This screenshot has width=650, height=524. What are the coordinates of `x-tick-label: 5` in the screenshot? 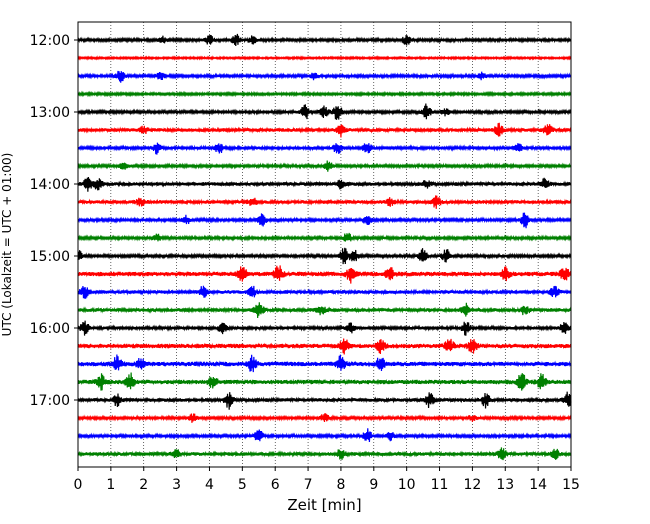 It's located at (242, 485).